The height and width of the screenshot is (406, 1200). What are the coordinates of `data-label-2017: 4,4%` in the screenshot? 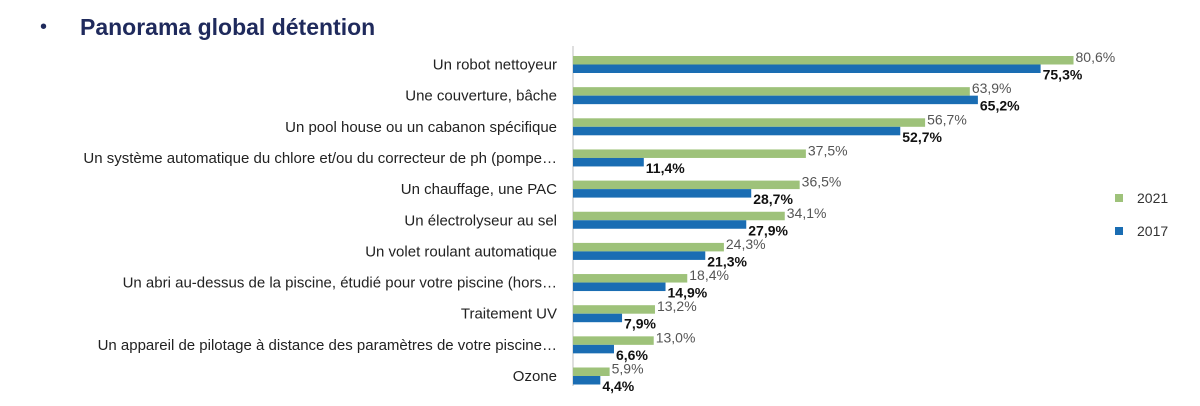 It's located at (618, 386).